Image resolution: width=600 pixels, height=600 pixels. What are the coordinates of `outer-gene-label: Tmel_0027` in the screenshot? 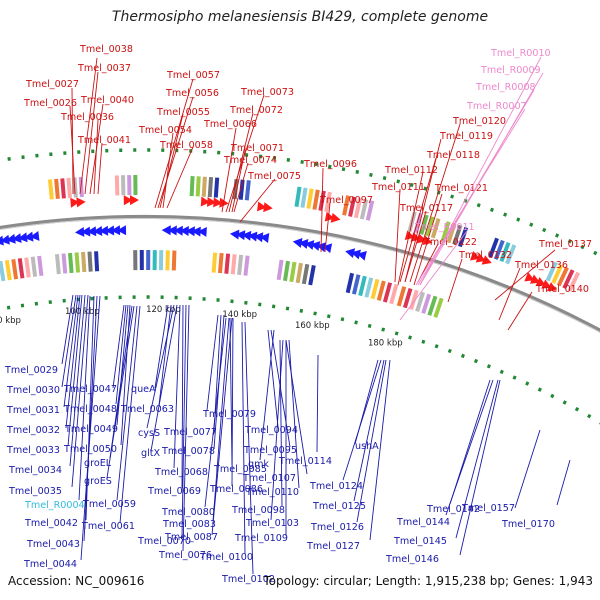 It's located at (52, 84).